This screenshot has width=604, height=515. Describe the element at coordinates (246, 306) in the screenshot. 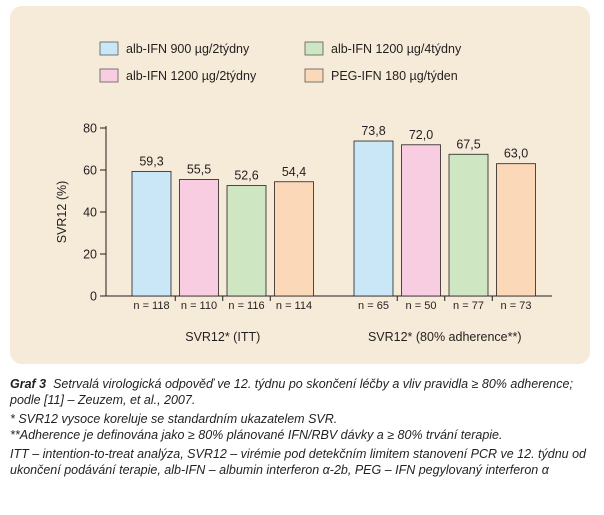

I see `bar-n-label-g1-3: n = 116` at that location.